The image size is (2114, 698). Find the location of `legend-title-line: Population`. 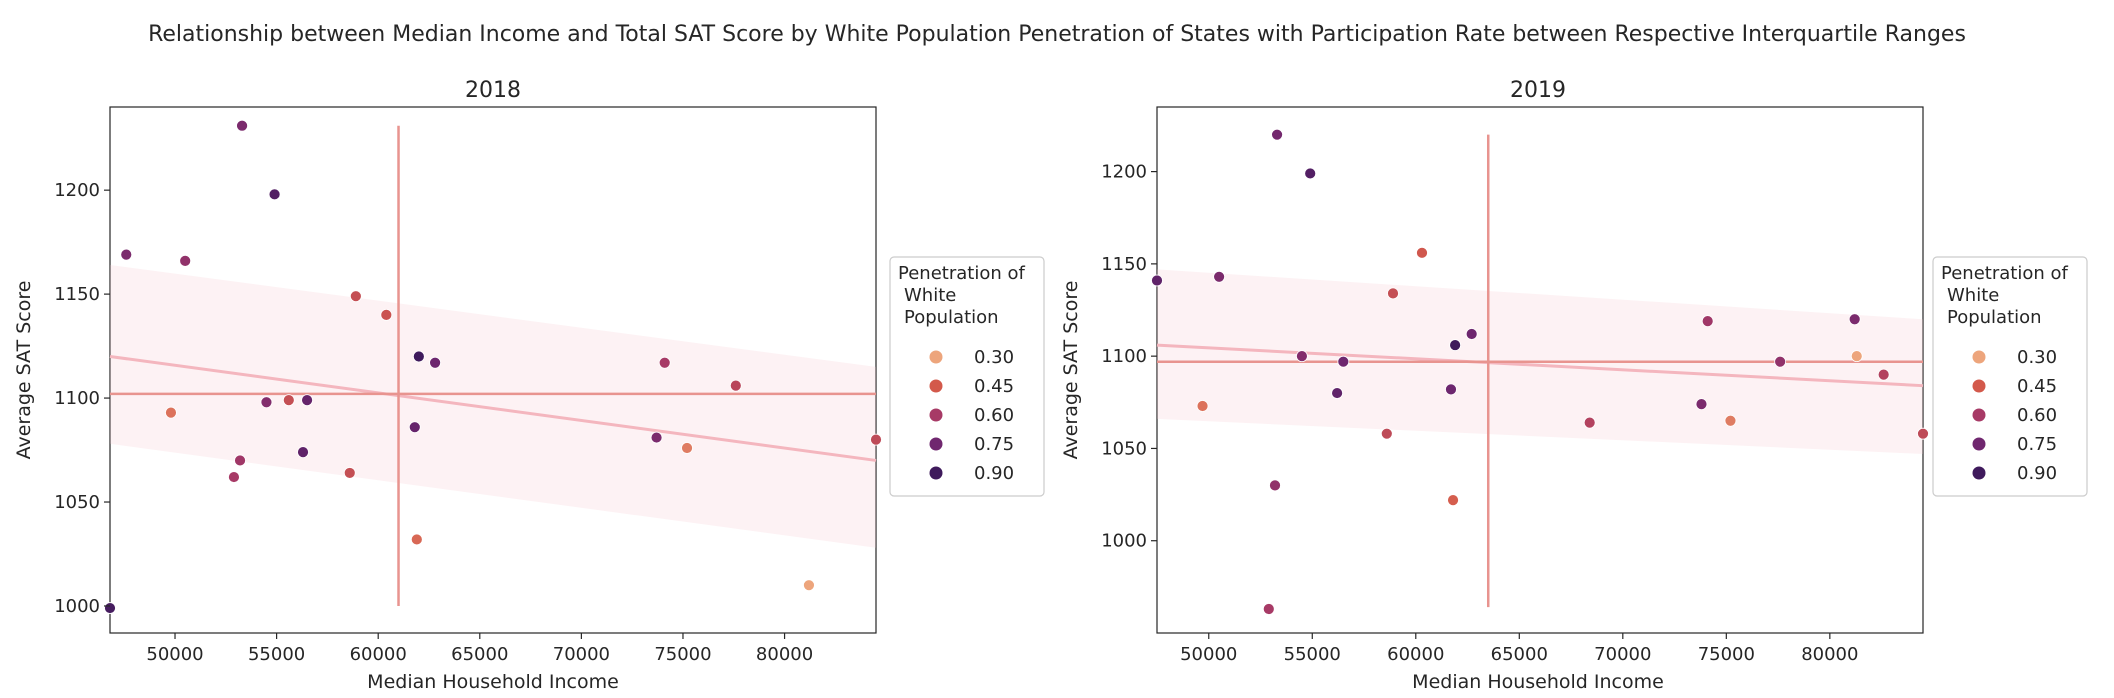

legend-title-line: Population is located at coordinates (951, 317).